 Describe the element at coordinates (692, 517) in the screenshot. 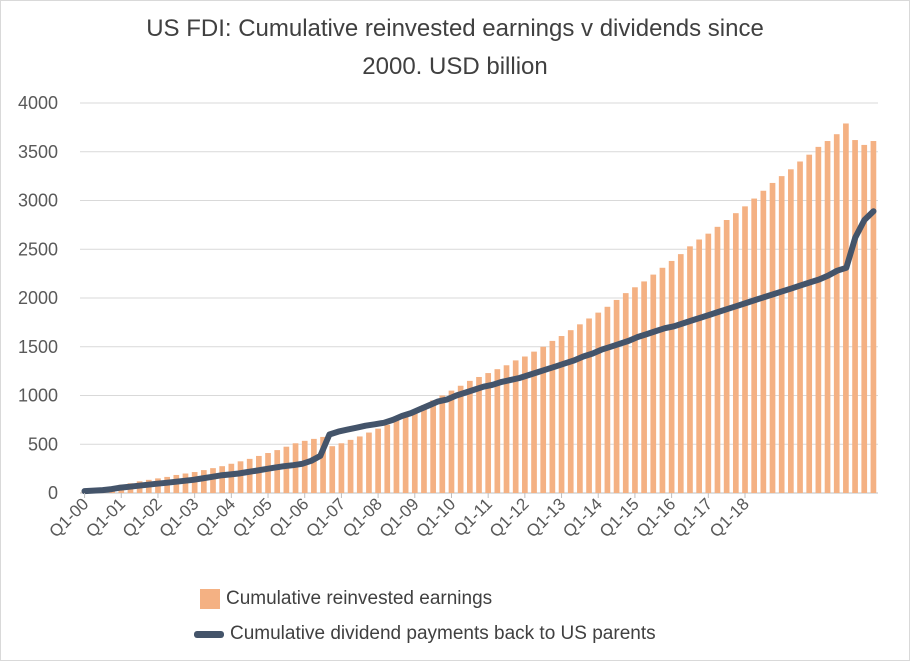

I see `x-tick-label: Q1-17` at that location.